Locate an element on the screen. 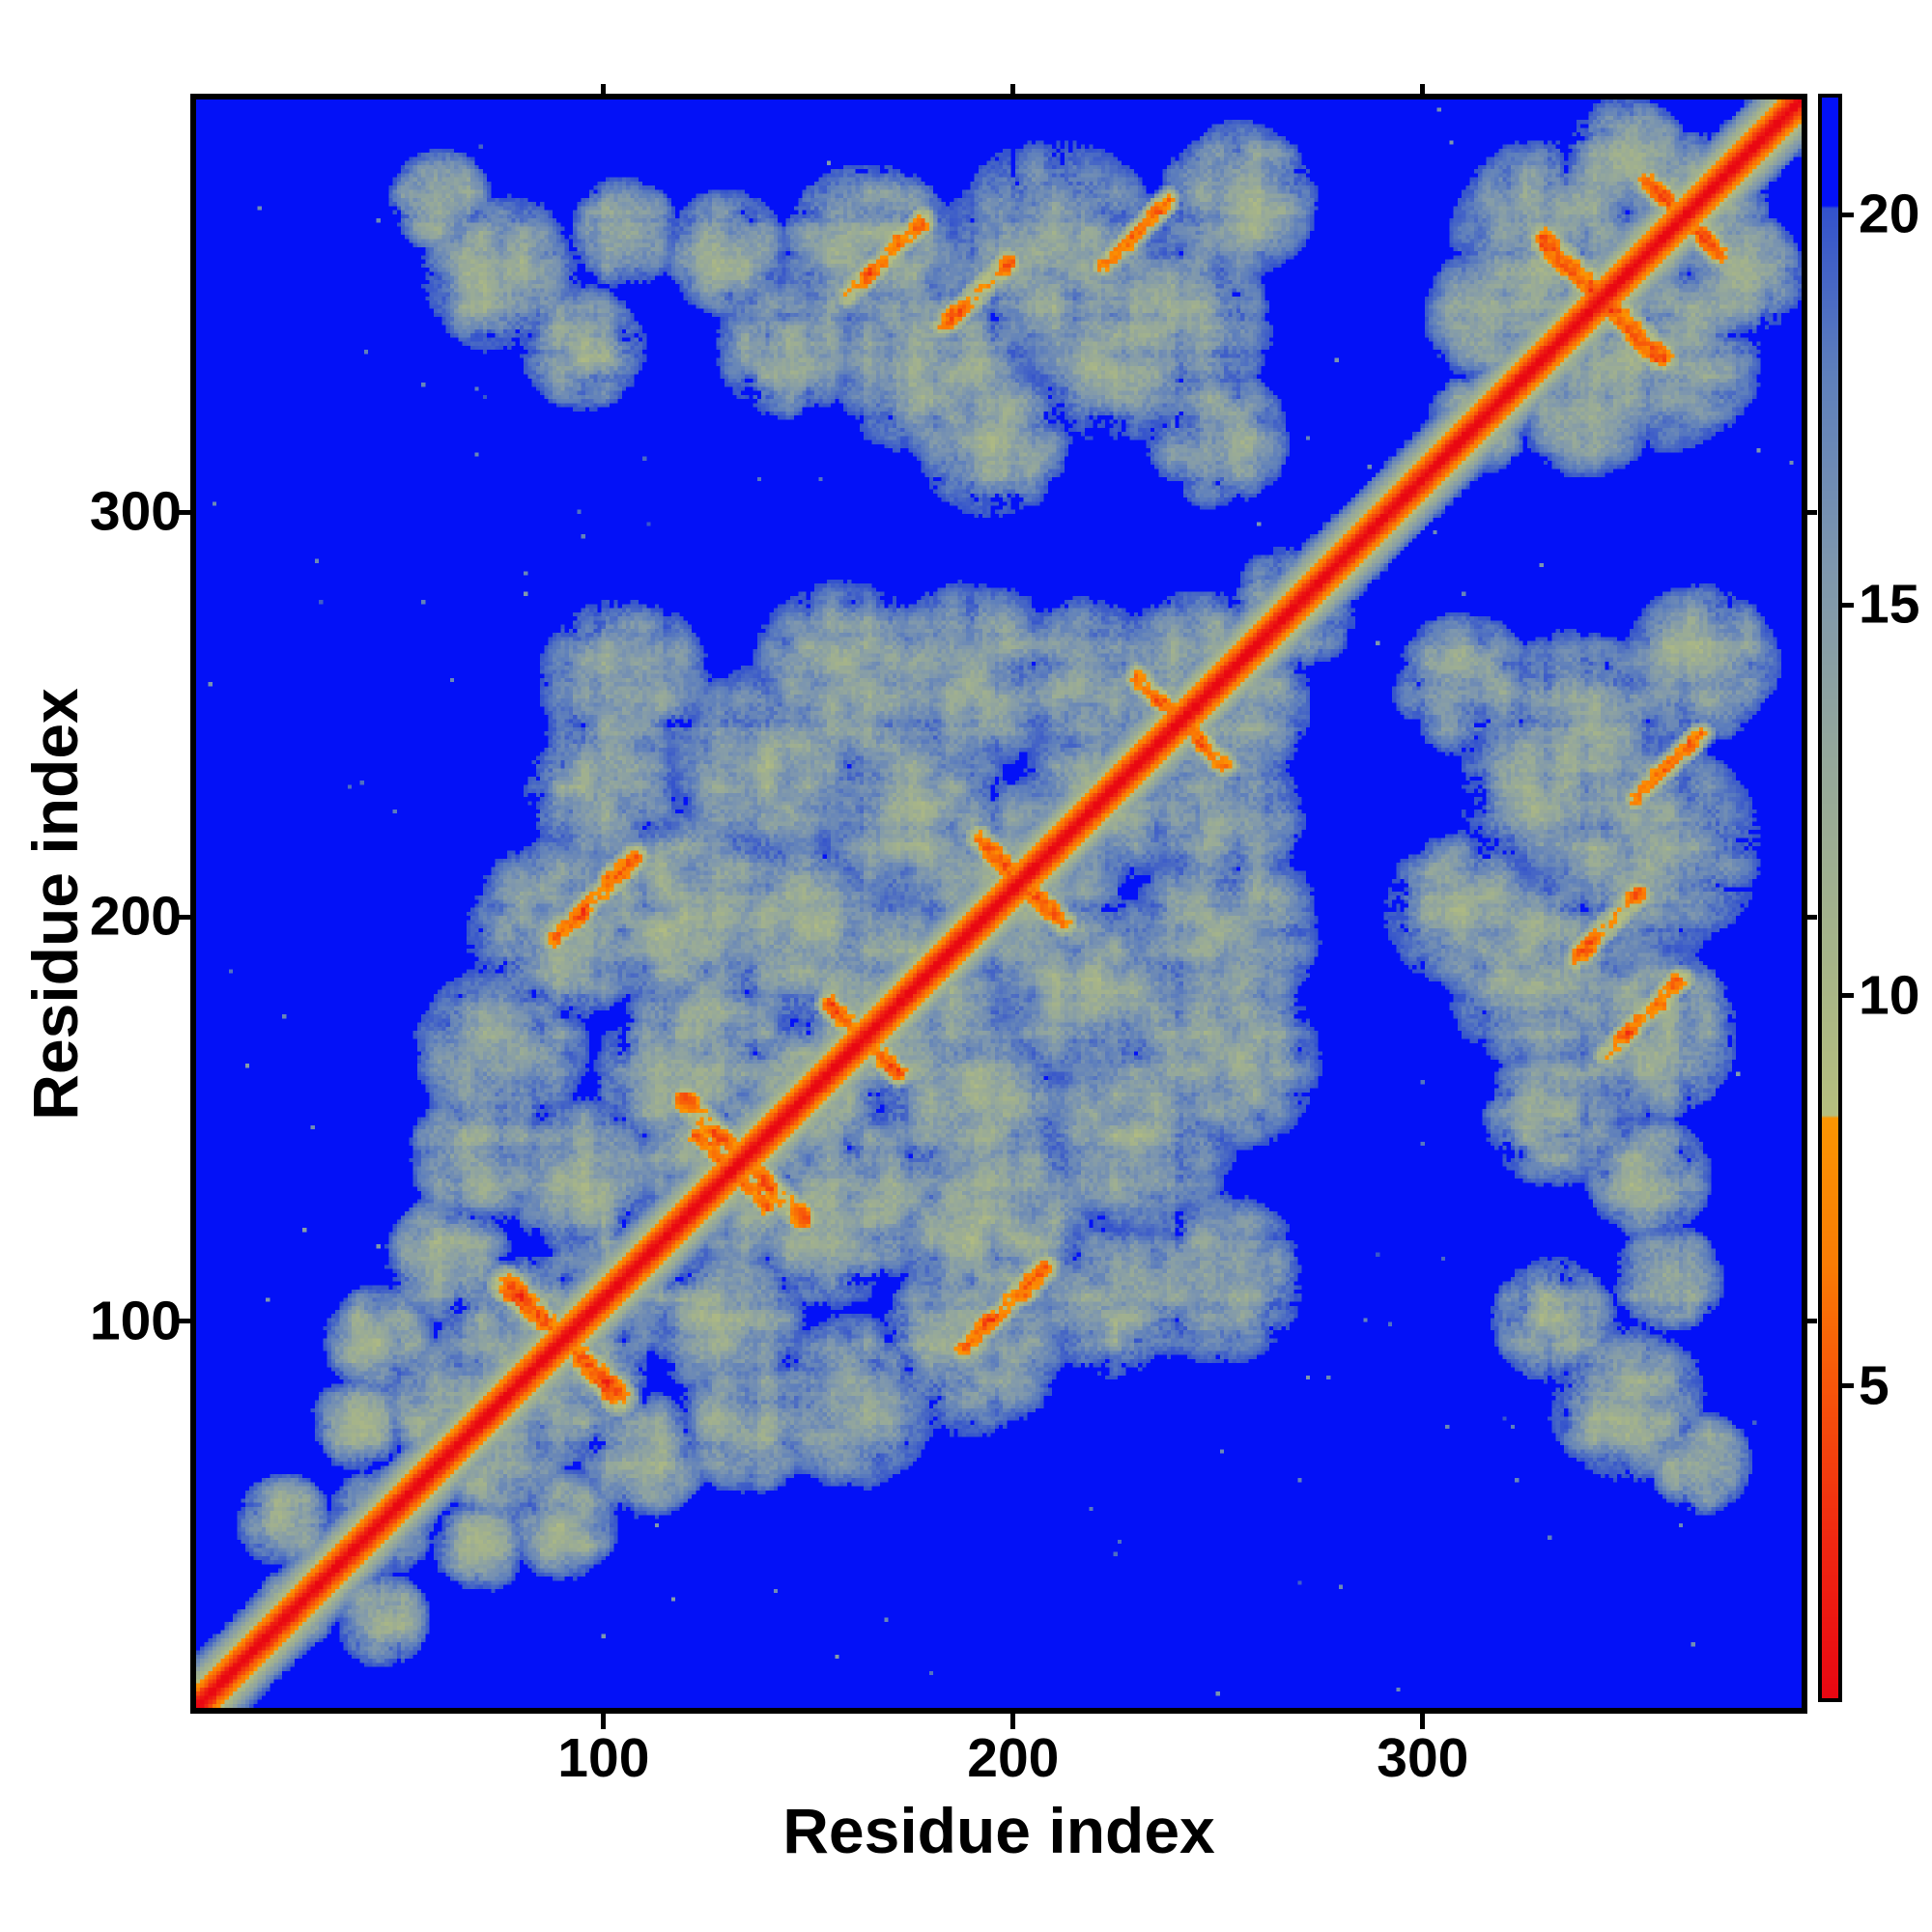 The height and width of the screenshot is (1932, 1932). colorbar-tick-label: 15 is located at coordinates (1889, 604).